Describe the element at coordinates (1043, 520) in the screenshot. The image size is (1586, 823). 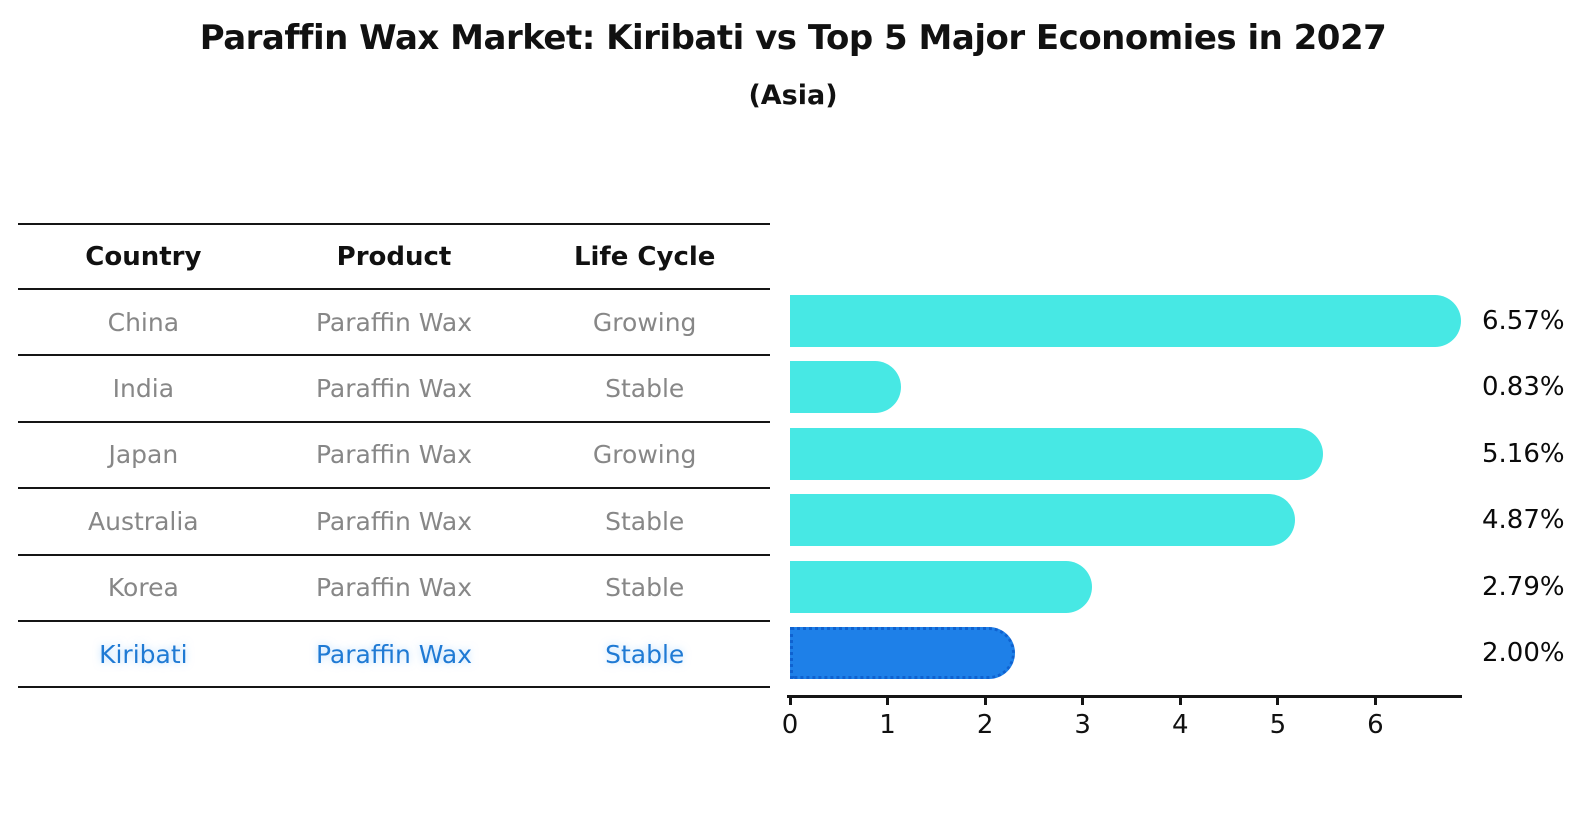
I see `bar-australia` at that location.